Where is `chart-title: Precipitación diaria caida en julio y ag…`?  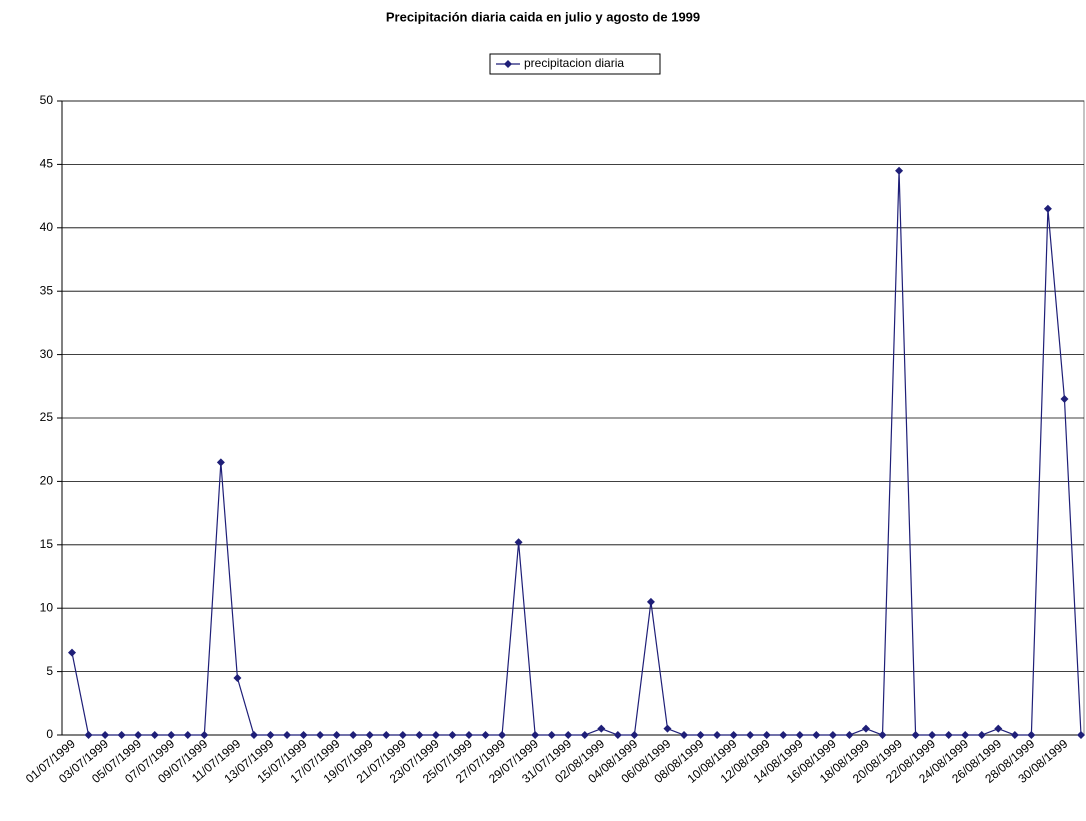 chart-title: Precipitación diaria caida en julio y ag… is located at coordinates (543, 16).